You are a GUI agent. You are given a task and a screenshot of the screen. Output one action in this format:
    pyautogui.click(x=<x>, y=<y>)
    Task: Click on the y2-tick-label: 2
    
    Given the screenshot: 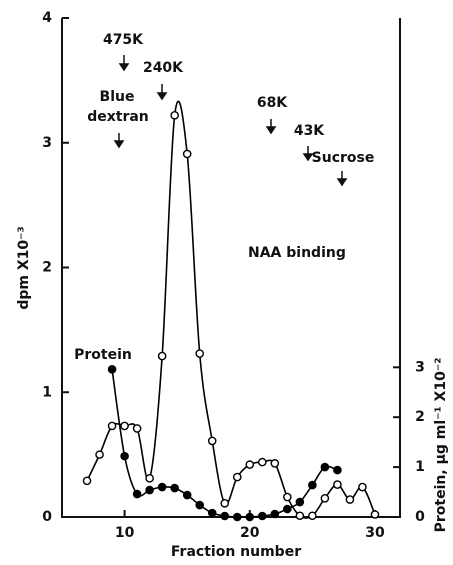 What is the action you would take?
    pyautogui.click(x=420, y=417)
    